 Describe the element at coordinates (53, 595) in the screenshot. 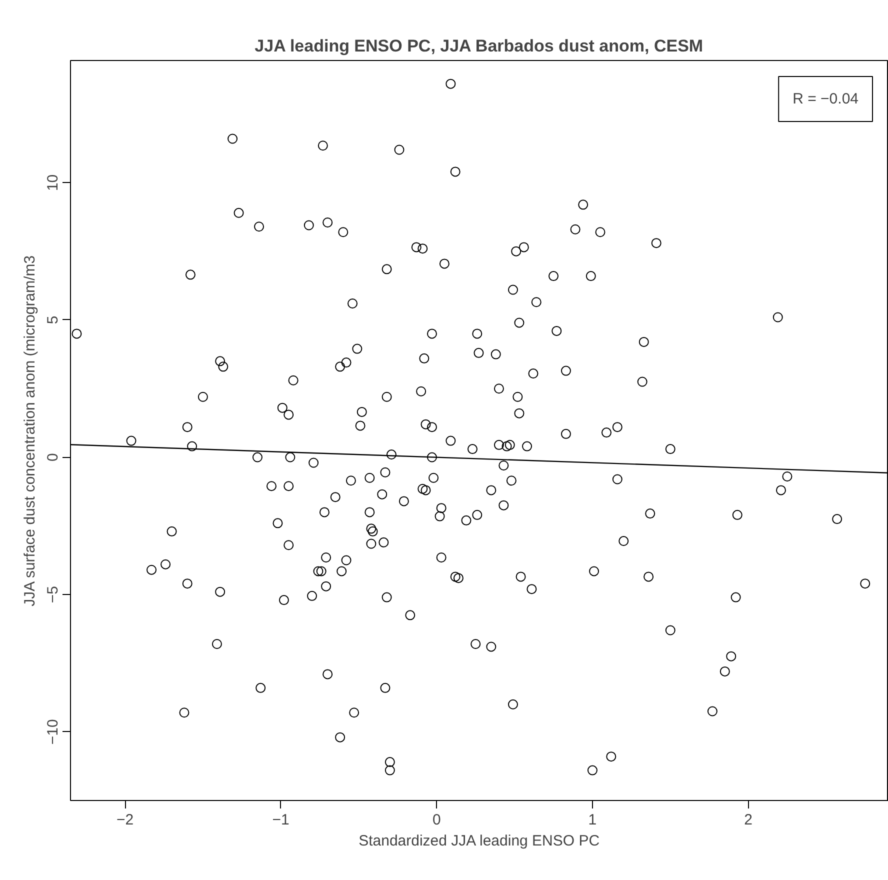

I see `y-tick-label: −5` at that location.